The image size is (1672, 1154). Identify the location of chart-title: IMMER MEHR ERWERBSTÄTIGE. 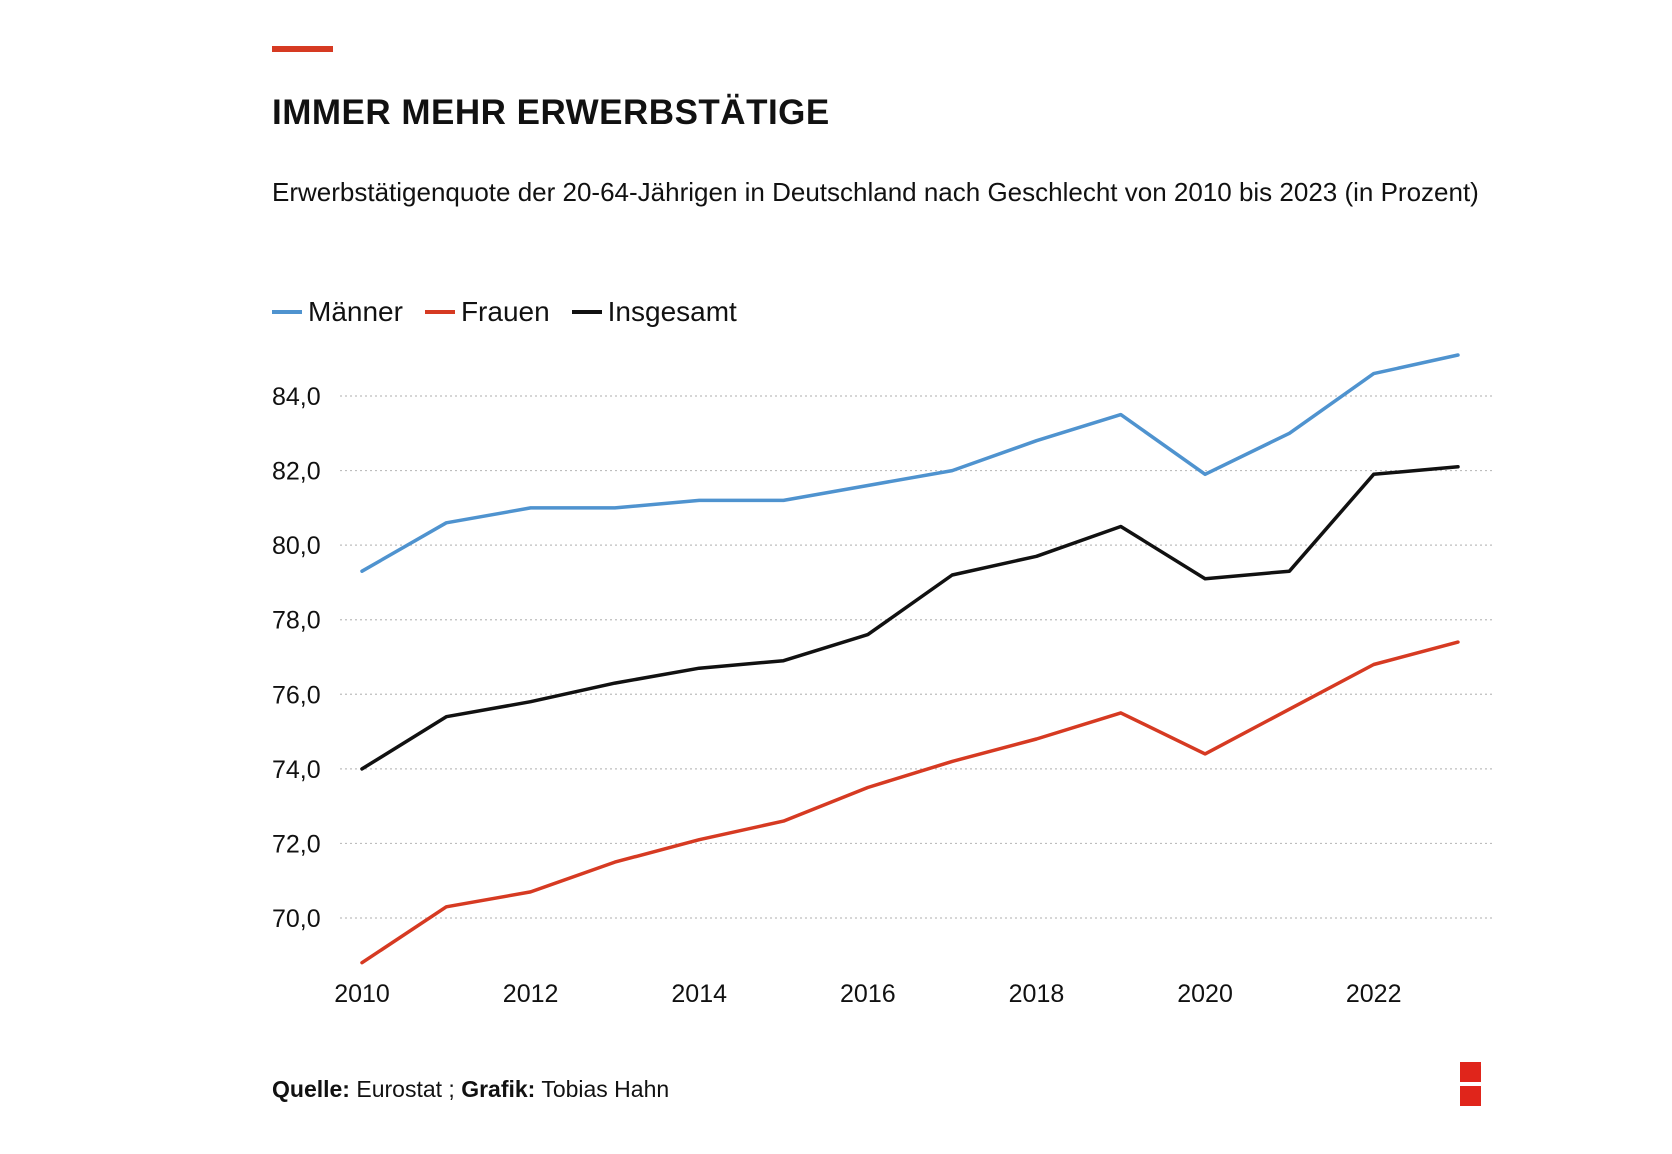
(551, 112).